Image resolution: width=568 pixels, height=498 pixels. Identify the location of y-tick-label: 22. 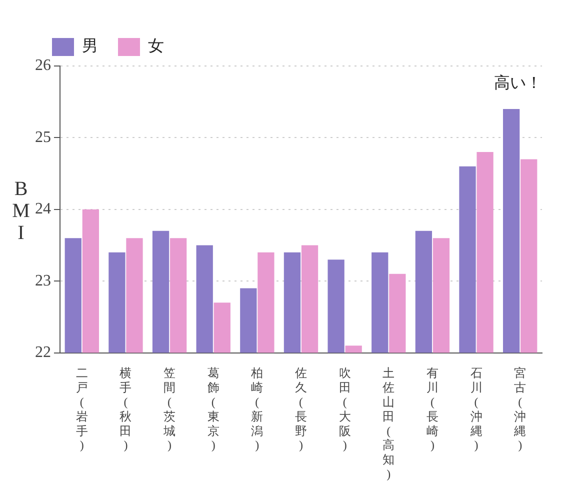
(43, 353).